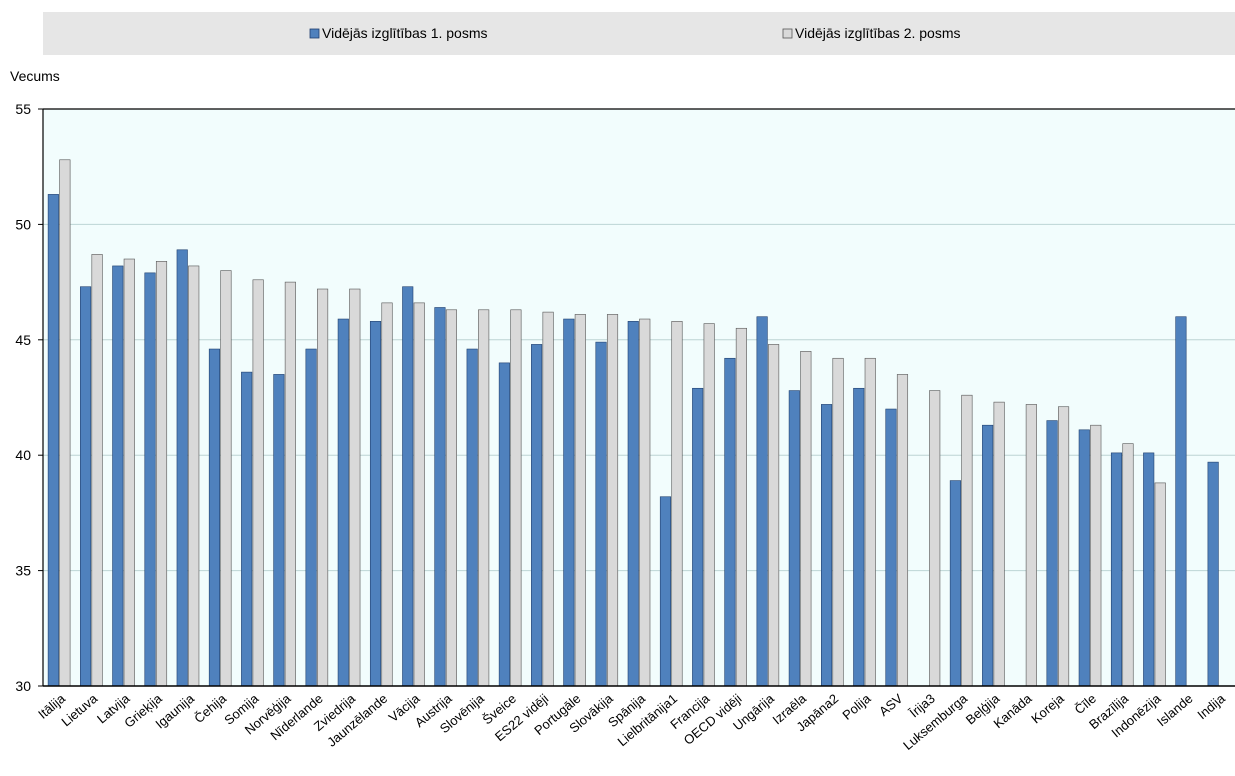 Image resolution: width=1235 pixels, height=776 pixels. I want to click on x-tick-label: Indija, so click(1211, 706).